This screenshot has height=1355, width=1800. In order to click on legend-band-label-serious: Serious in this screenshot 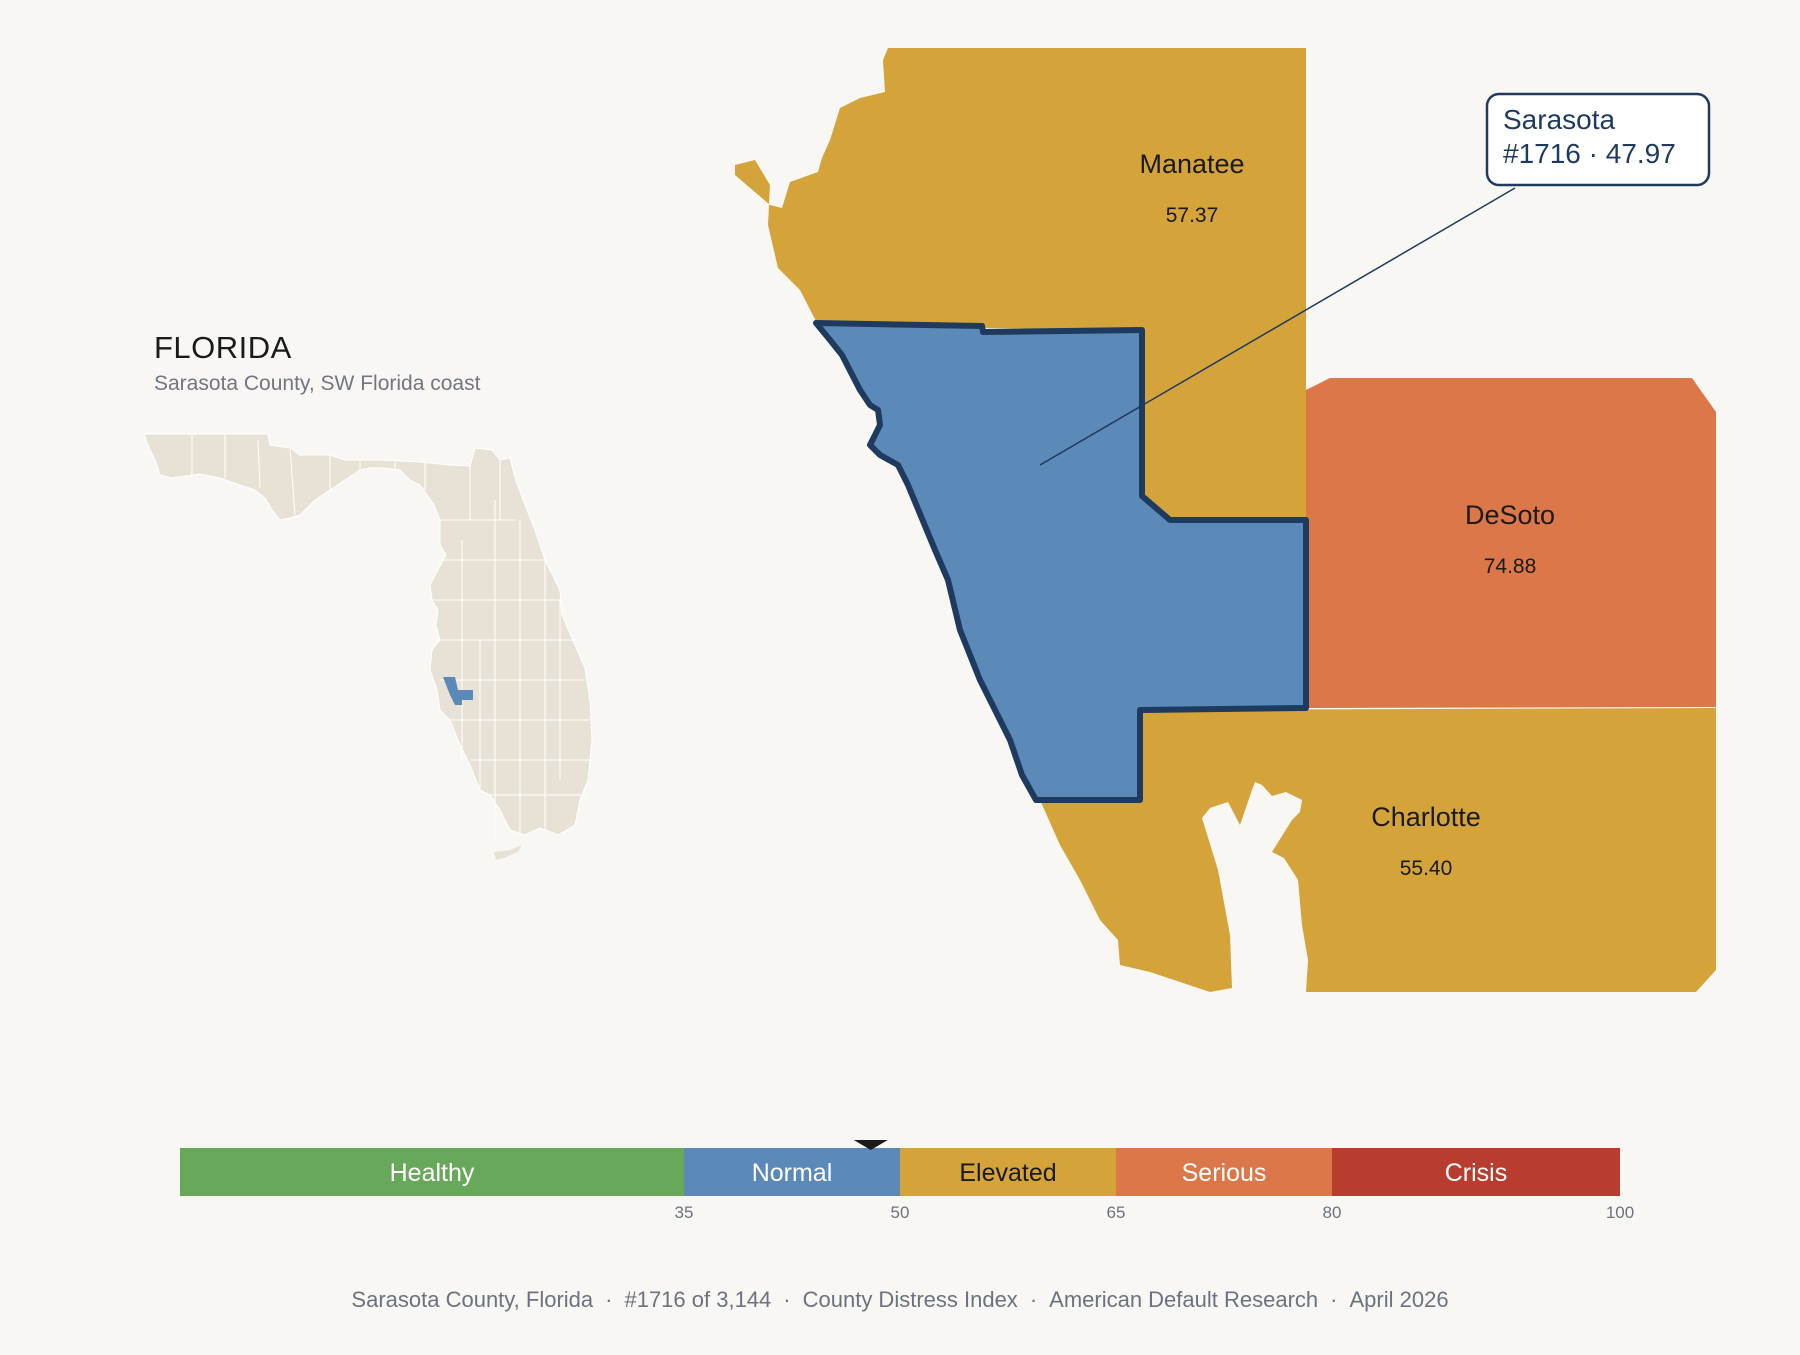, I will do `click(1224, 1173)`.